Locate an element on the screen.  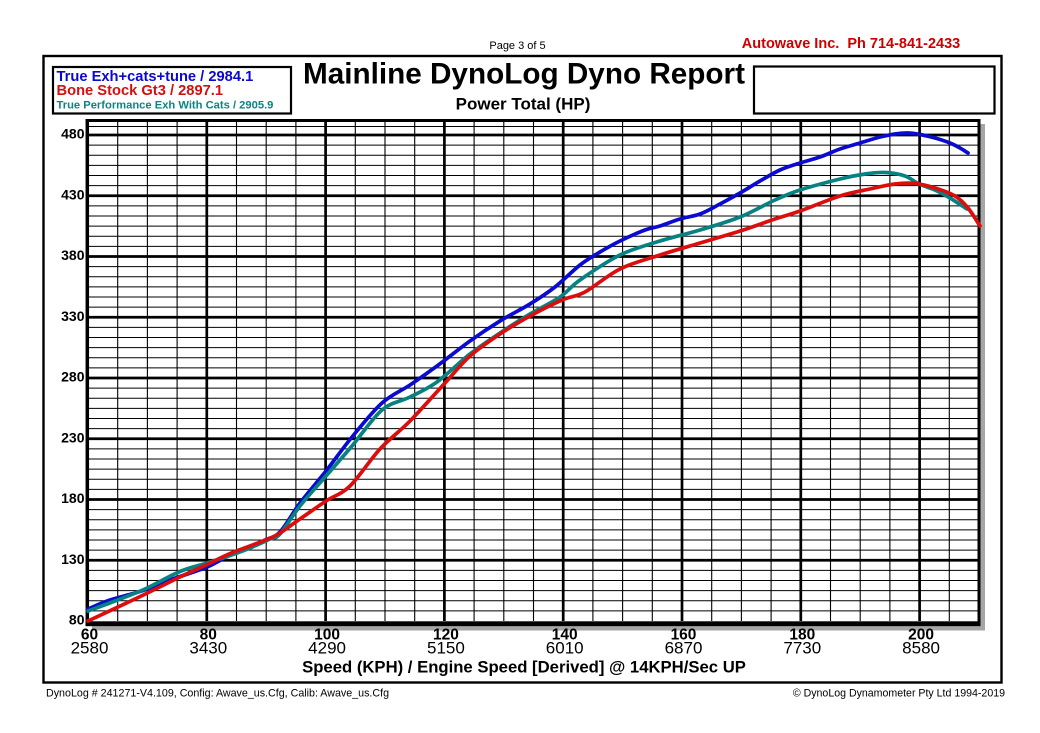
svg-text: 4290 is located at coordinates (327, 648).